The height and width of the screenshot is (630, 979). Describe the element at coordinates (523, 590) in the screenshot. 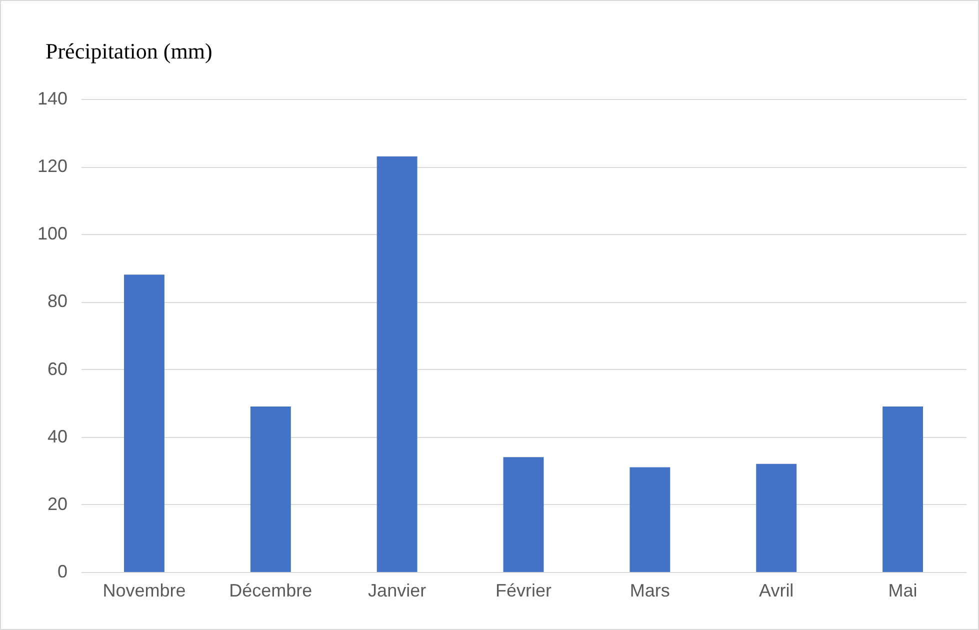

I see `x-tick-label: Février` at that location.